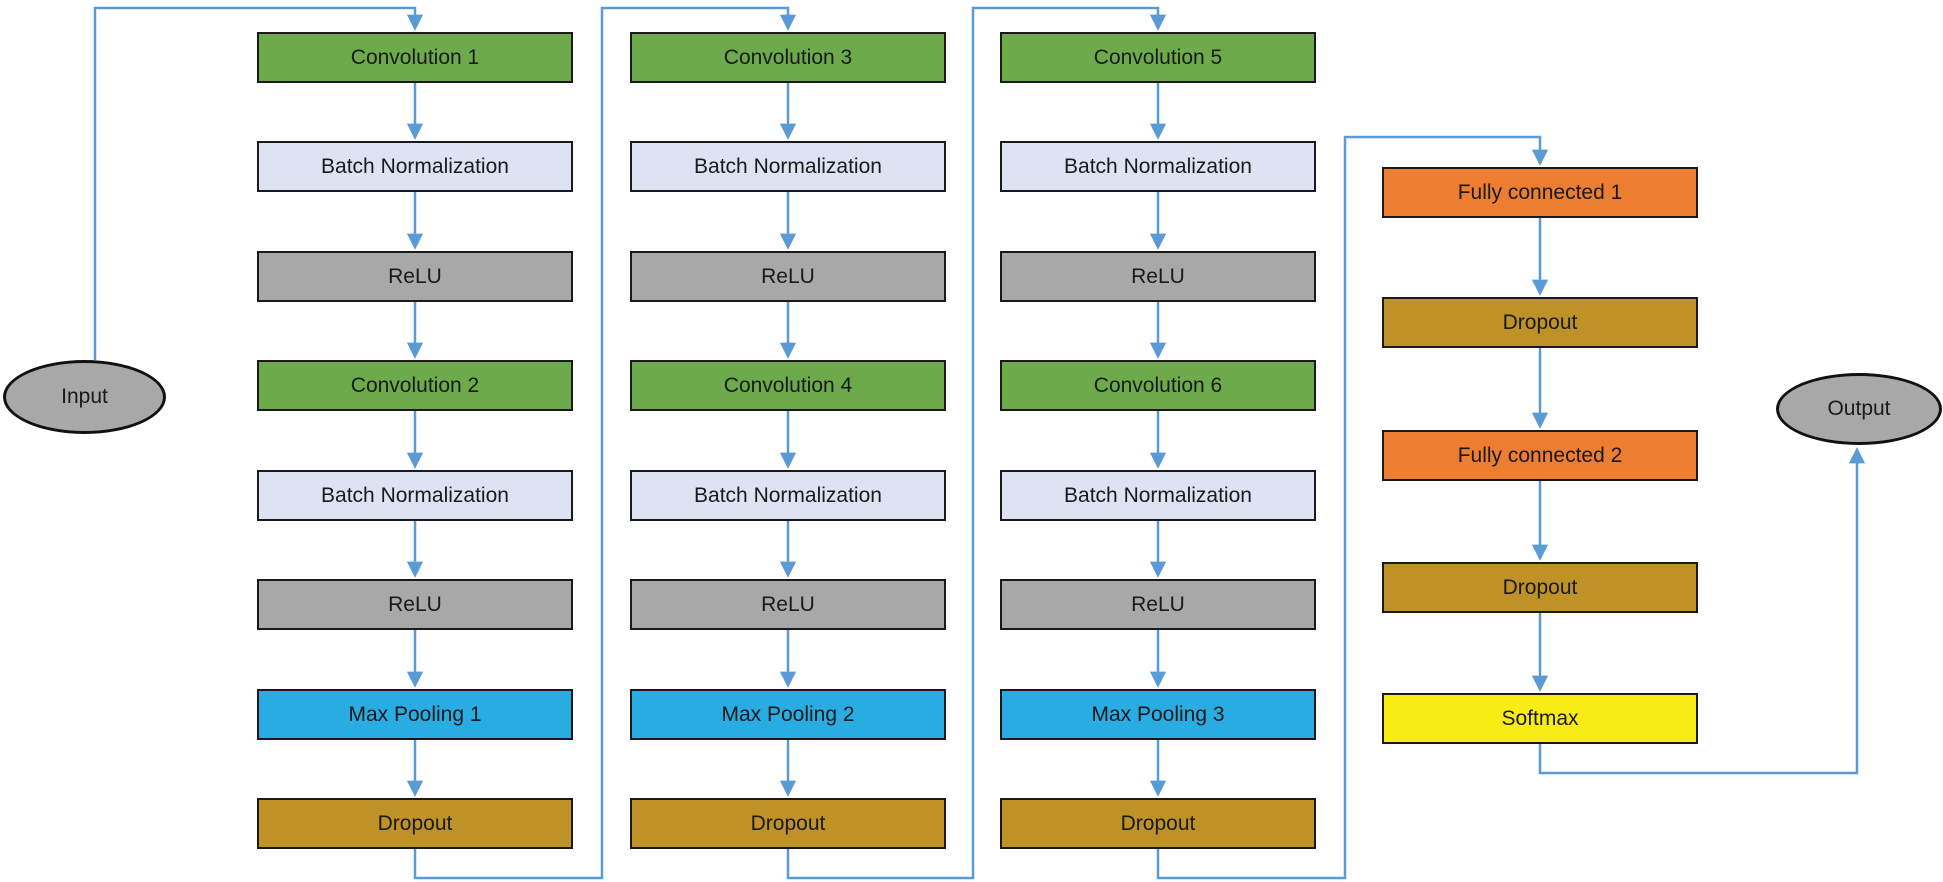  What do you see at coordinates (84, 397) in the screenshot?
I see `input-node: Input` at bounding box center [84, 397].